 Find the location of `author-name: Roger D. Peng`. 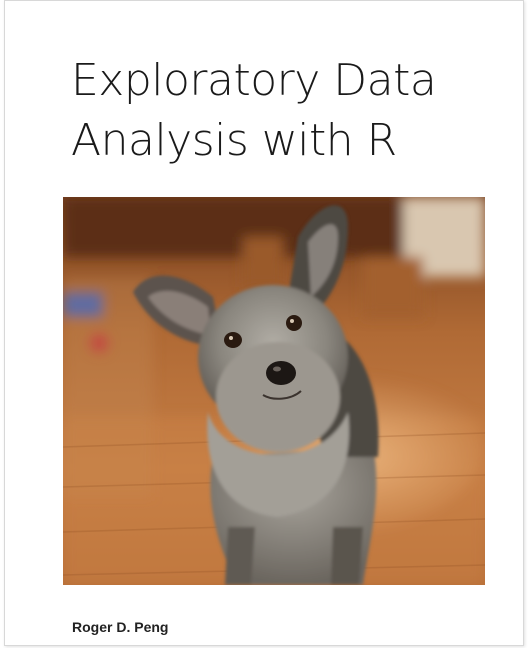

author-name: Roger D. Peng is located at coordinates (120, 627).